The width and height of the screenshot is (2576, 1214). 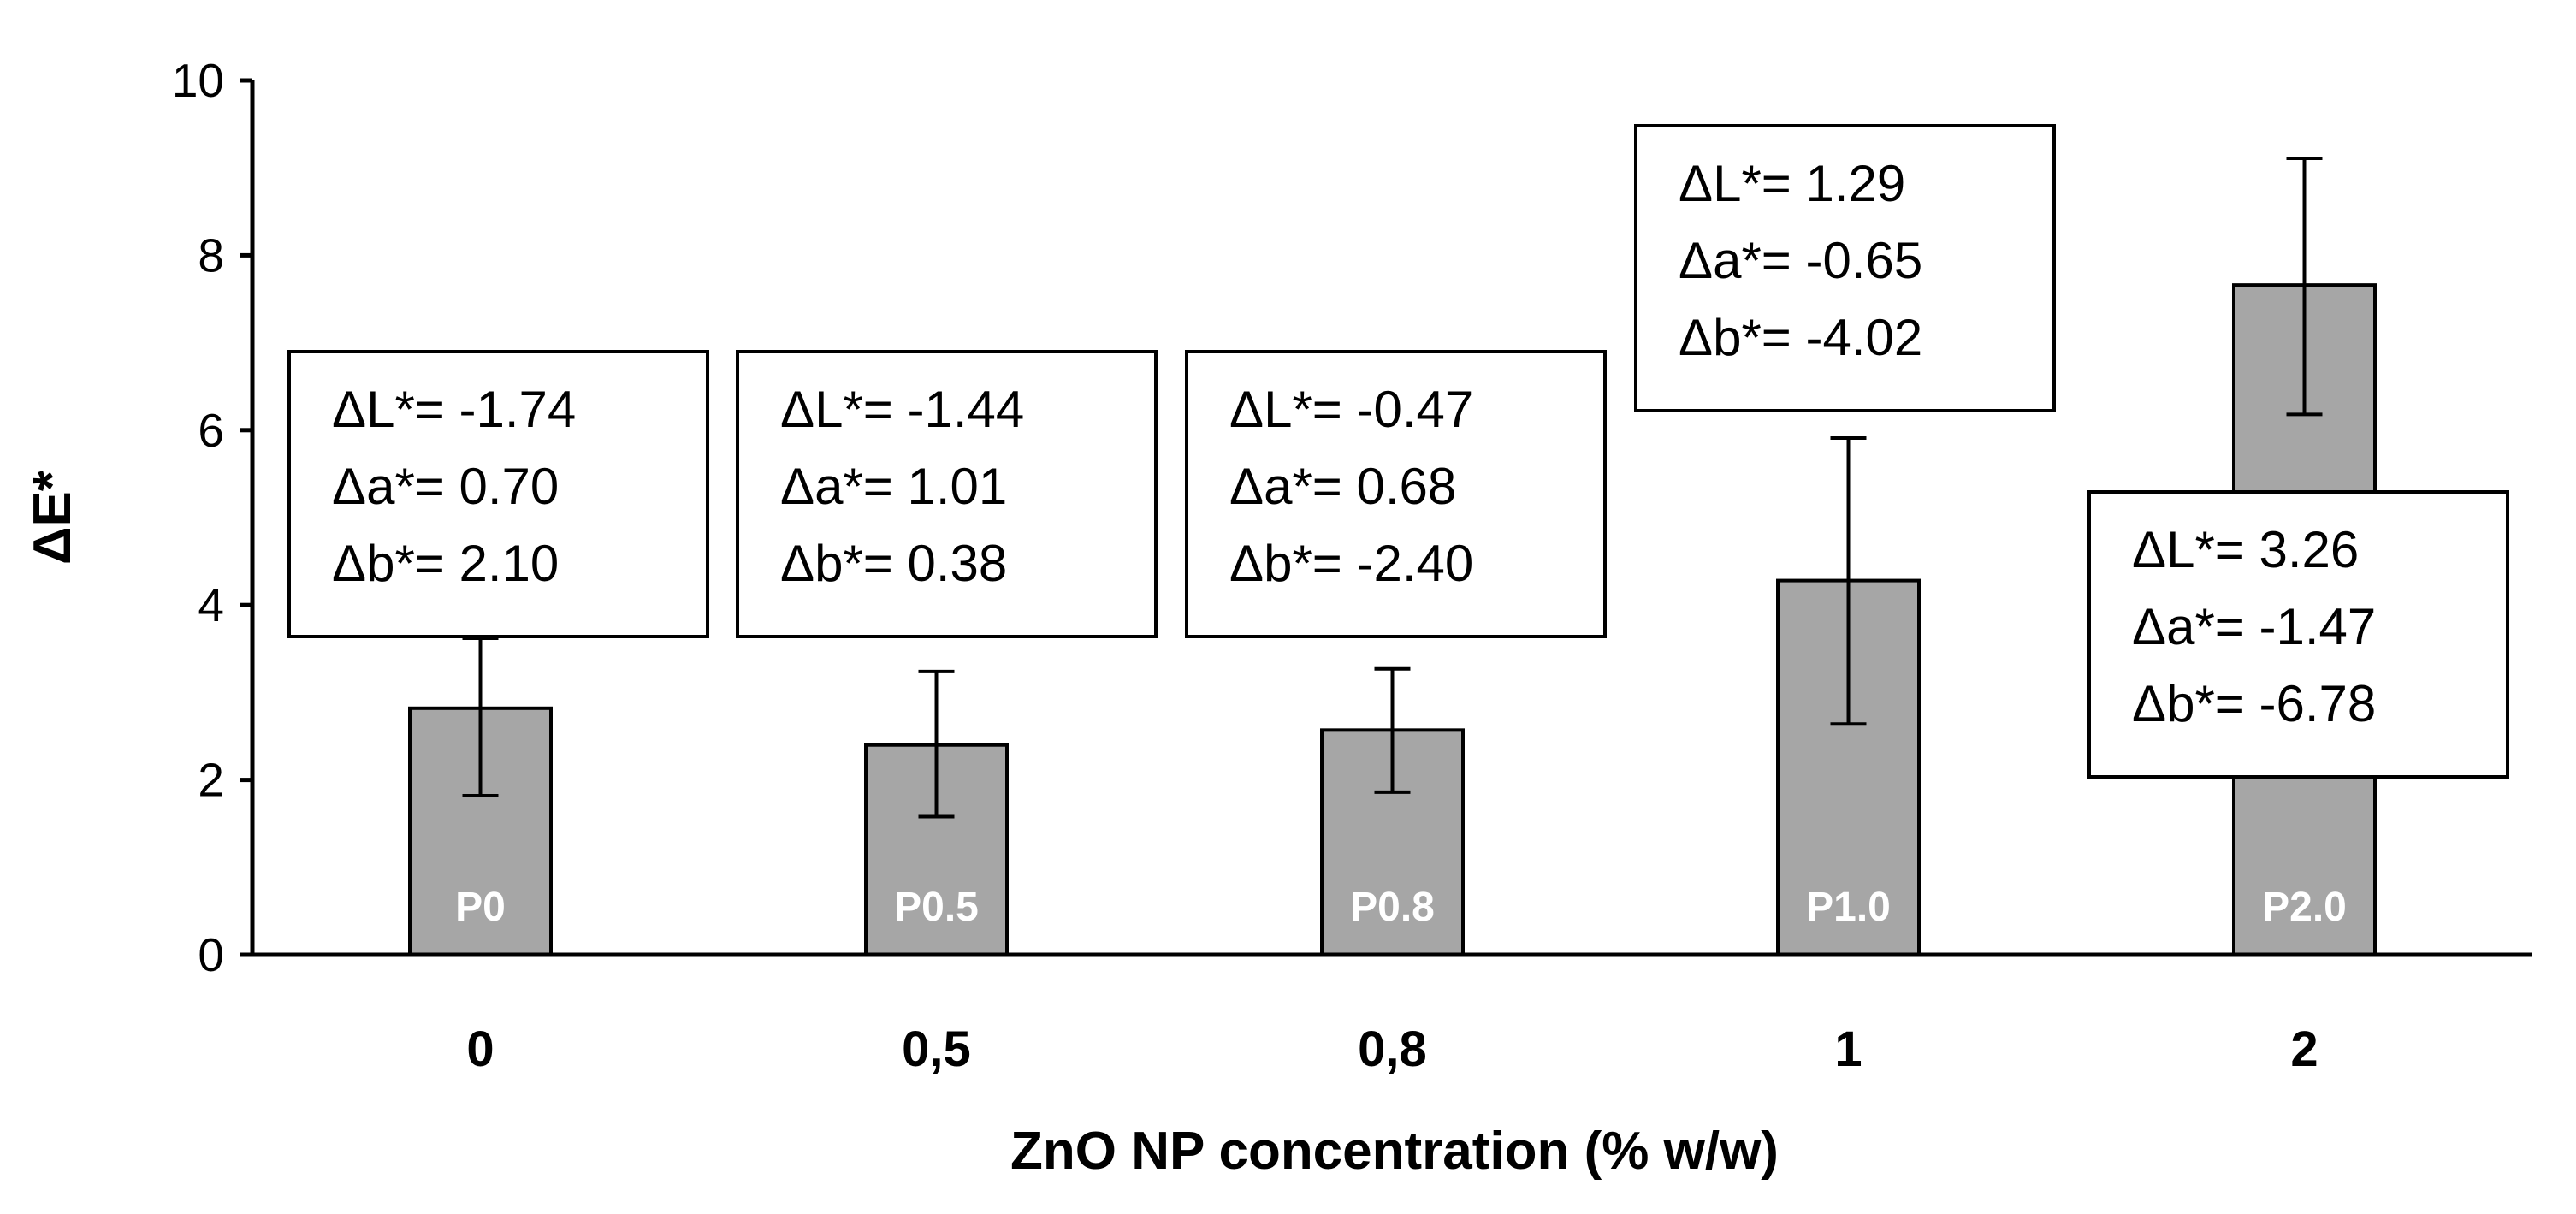 I want to click on y-tick-label: 0, so click(x=211, y=955).